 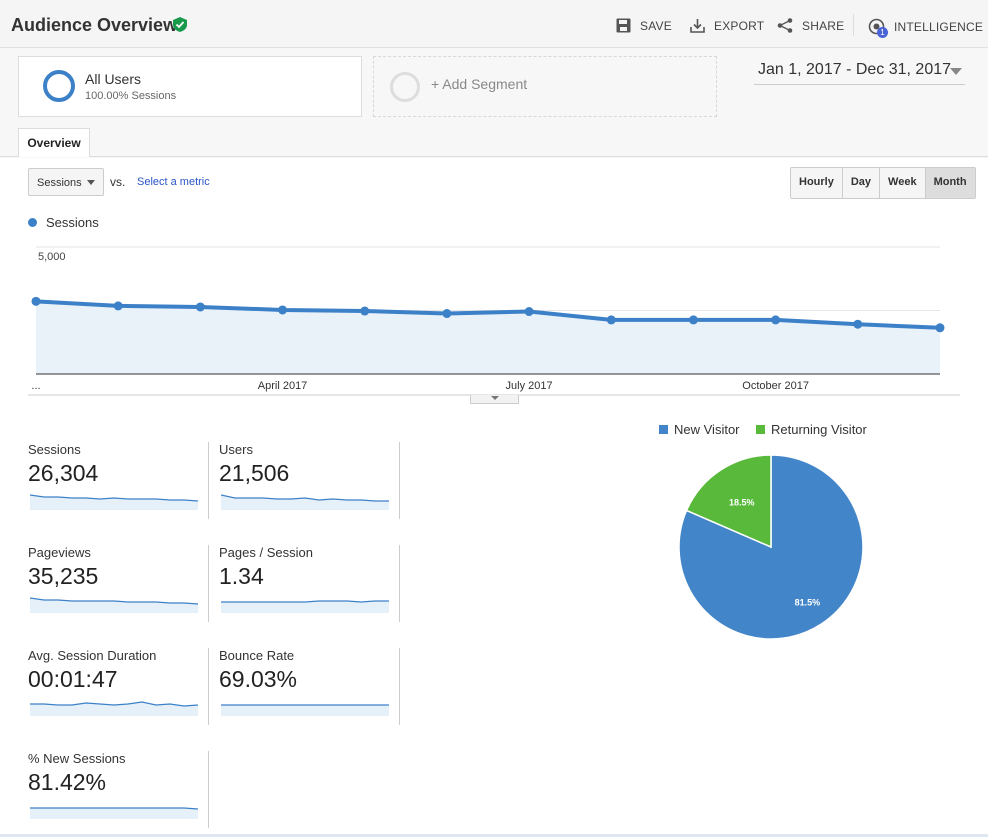 I want to click on metric-sessions: Sessions 26,304, so click(x=118, y=481).